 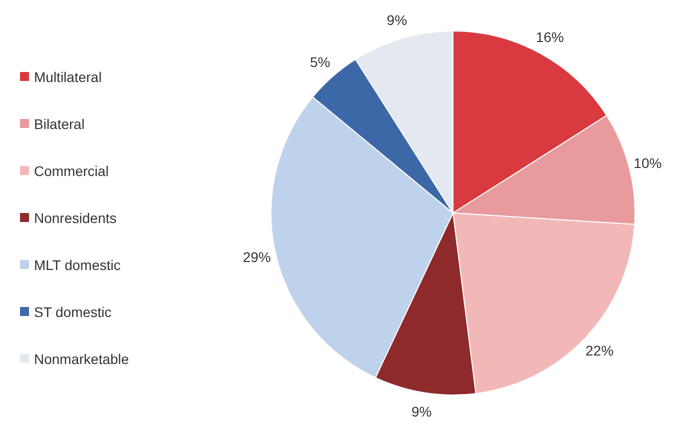 What do you see at coordinates (59, 124) in the screenshot?
I see `legend-label: Bilateral` at bounding box center [59, 124].